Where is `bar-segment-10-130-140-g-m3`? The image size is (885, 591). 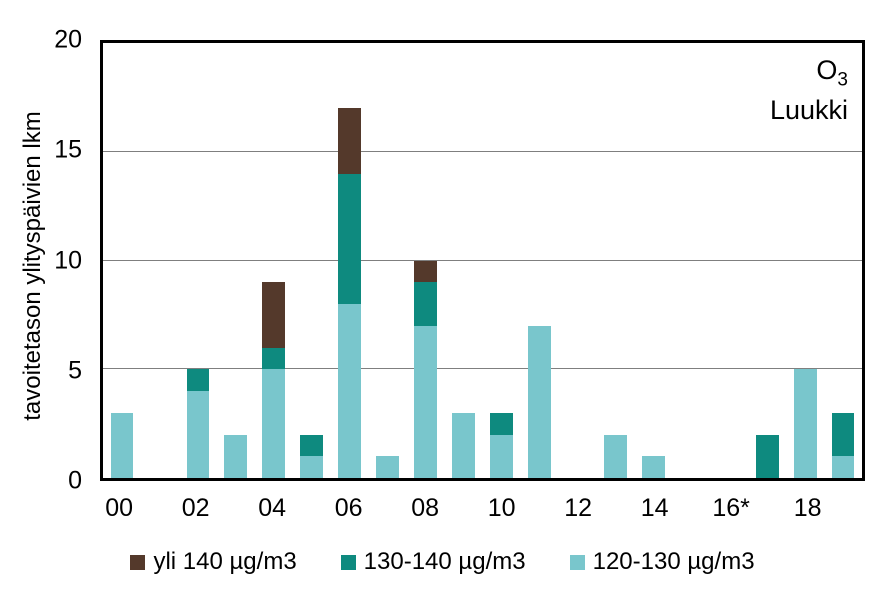
bar-segment-10-130-140-g-m3 is located at coordinates (501, 423).